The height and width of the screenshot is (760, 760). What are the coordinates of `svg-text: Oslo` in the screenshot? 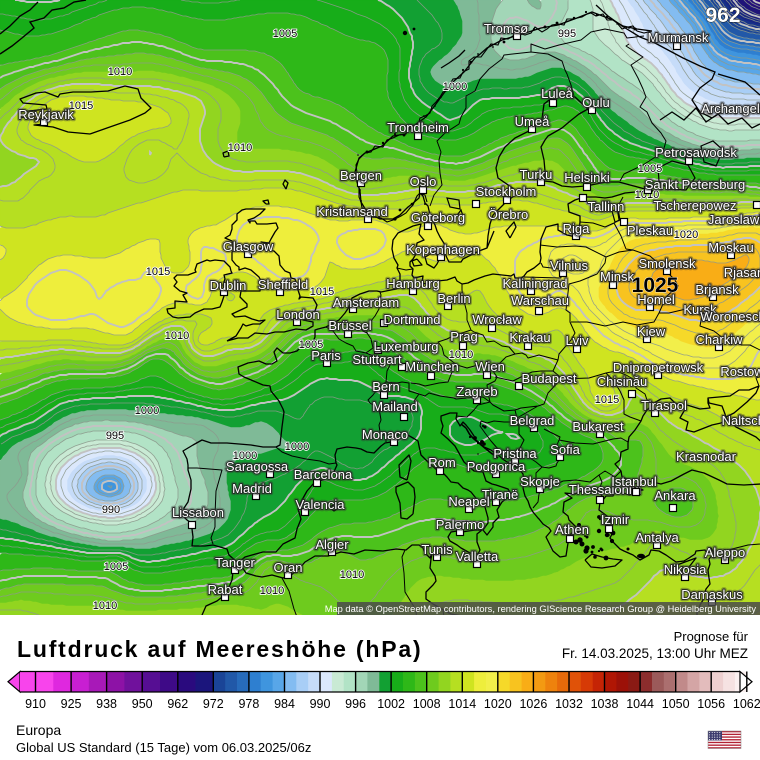 It's located at (423, 181).